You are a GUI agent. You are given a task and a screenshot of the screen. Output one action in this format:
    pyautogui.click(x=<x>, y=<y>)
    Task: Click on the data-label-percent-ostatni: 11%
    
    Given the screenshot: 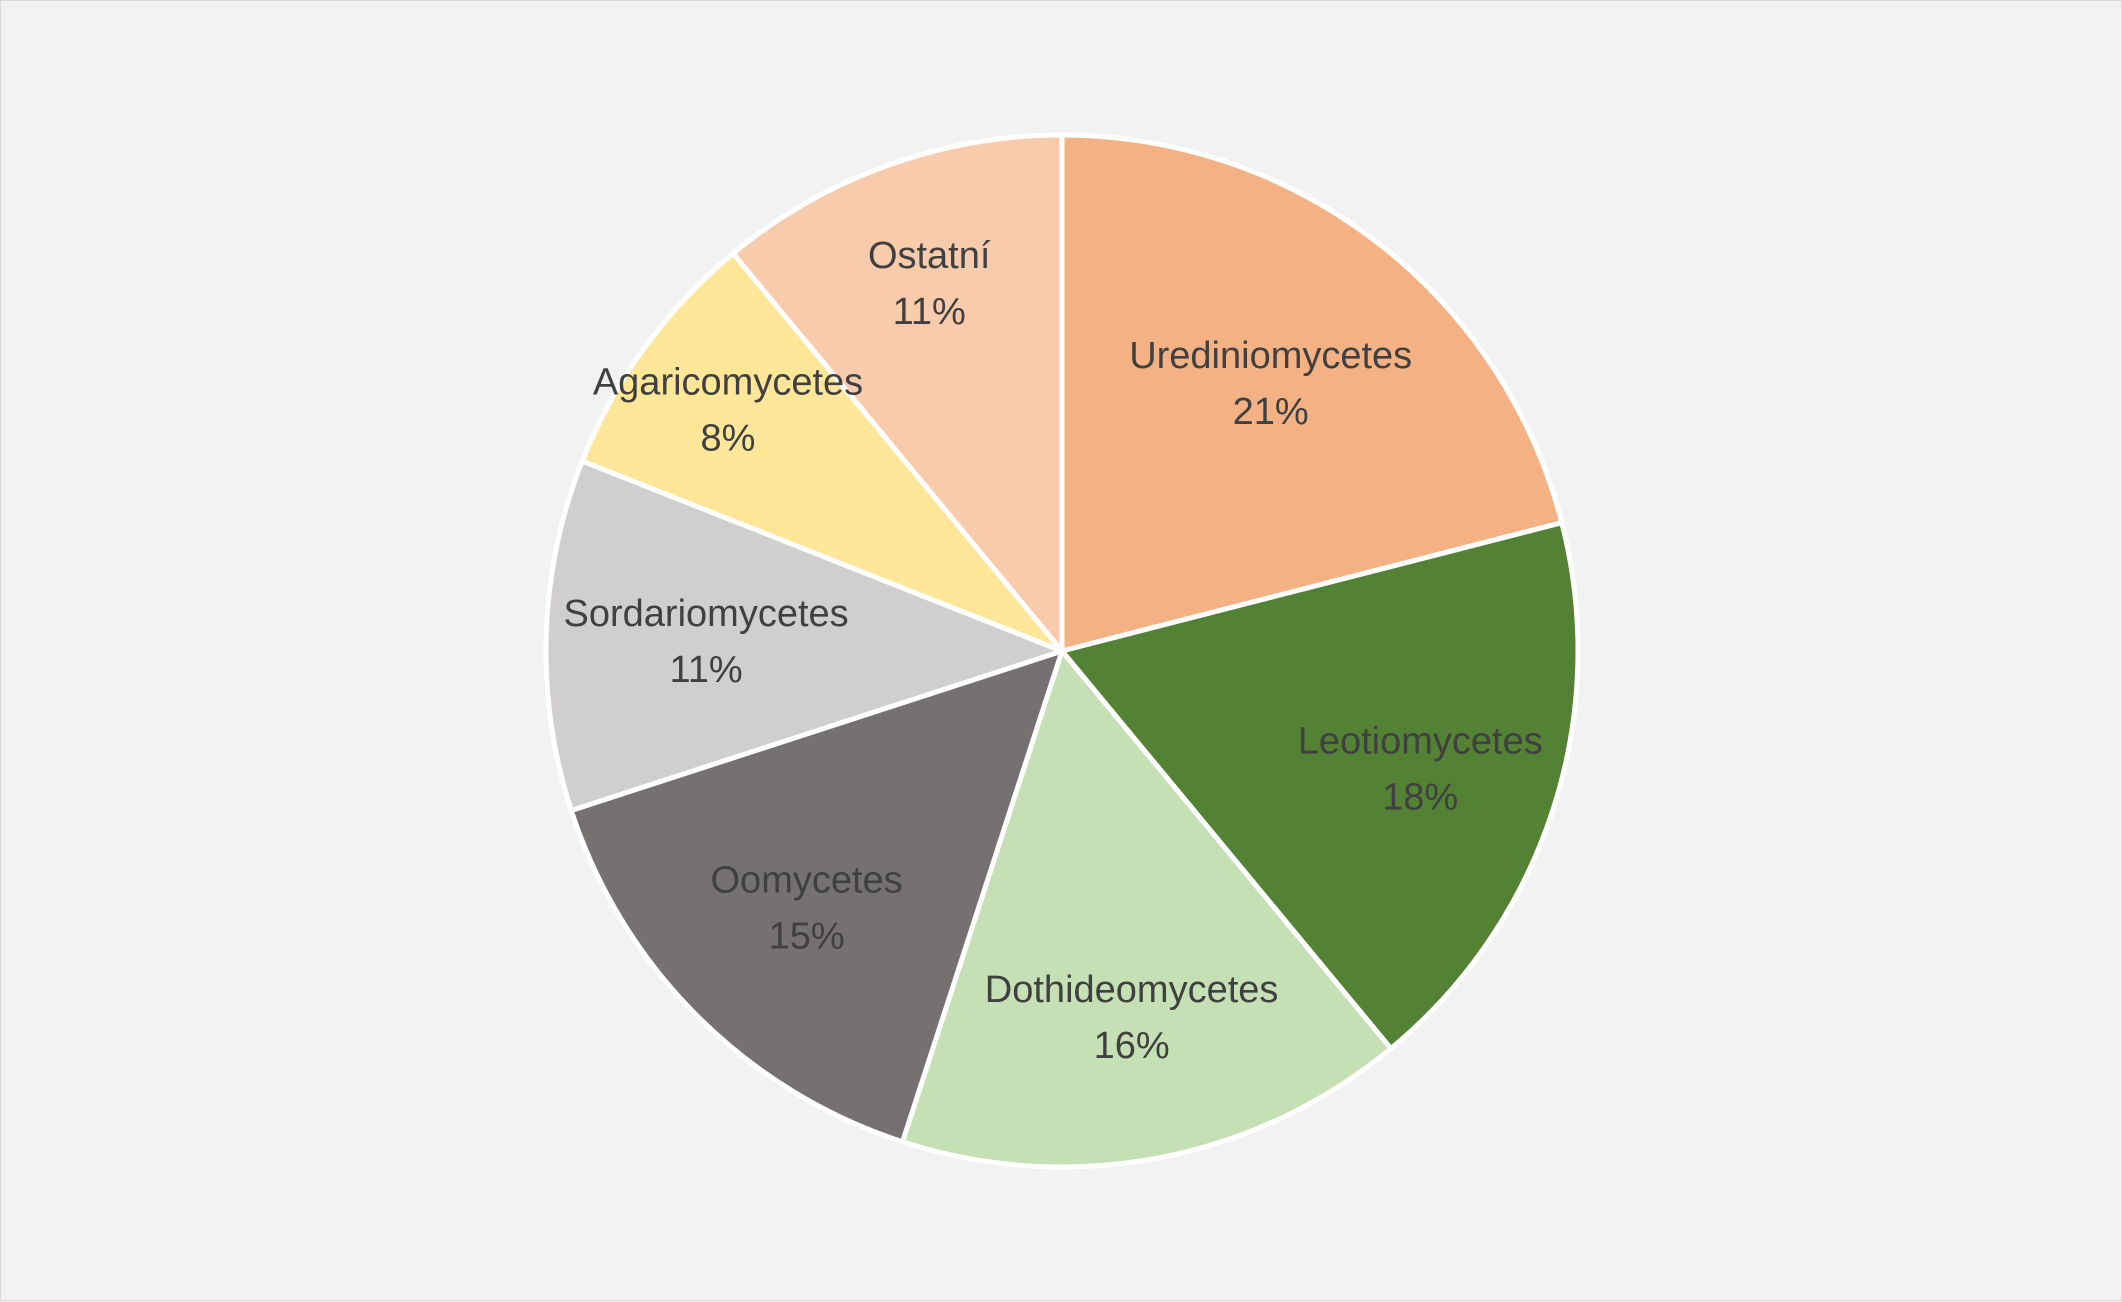 What is the action you would take?
    pyautogui.click(x=929, y=312)
    